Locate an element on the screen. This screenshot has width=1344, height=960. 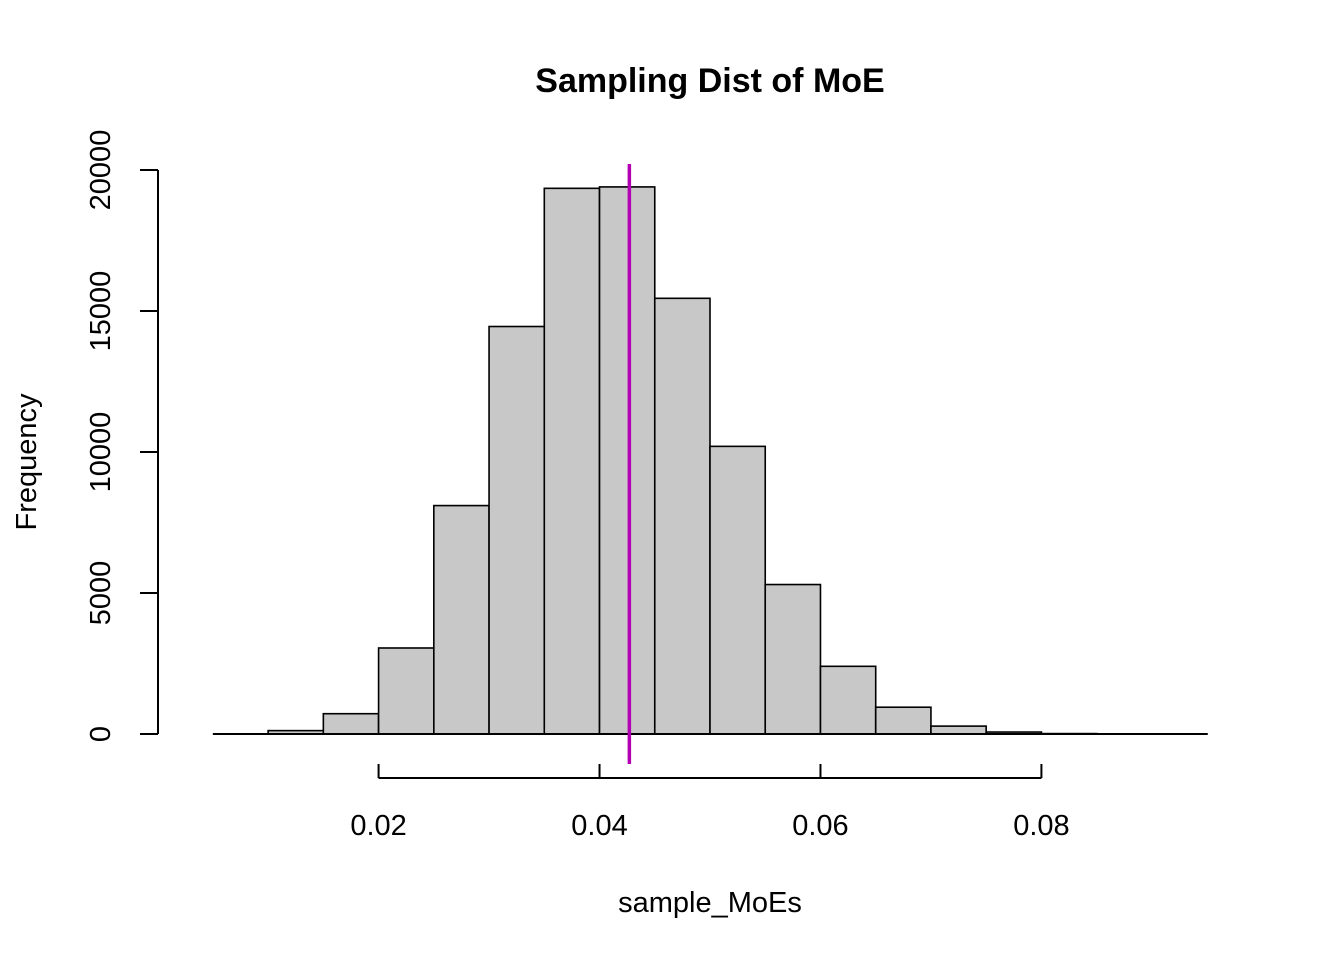
y-axis-label: Frequency is located at coordinates (27, 462).